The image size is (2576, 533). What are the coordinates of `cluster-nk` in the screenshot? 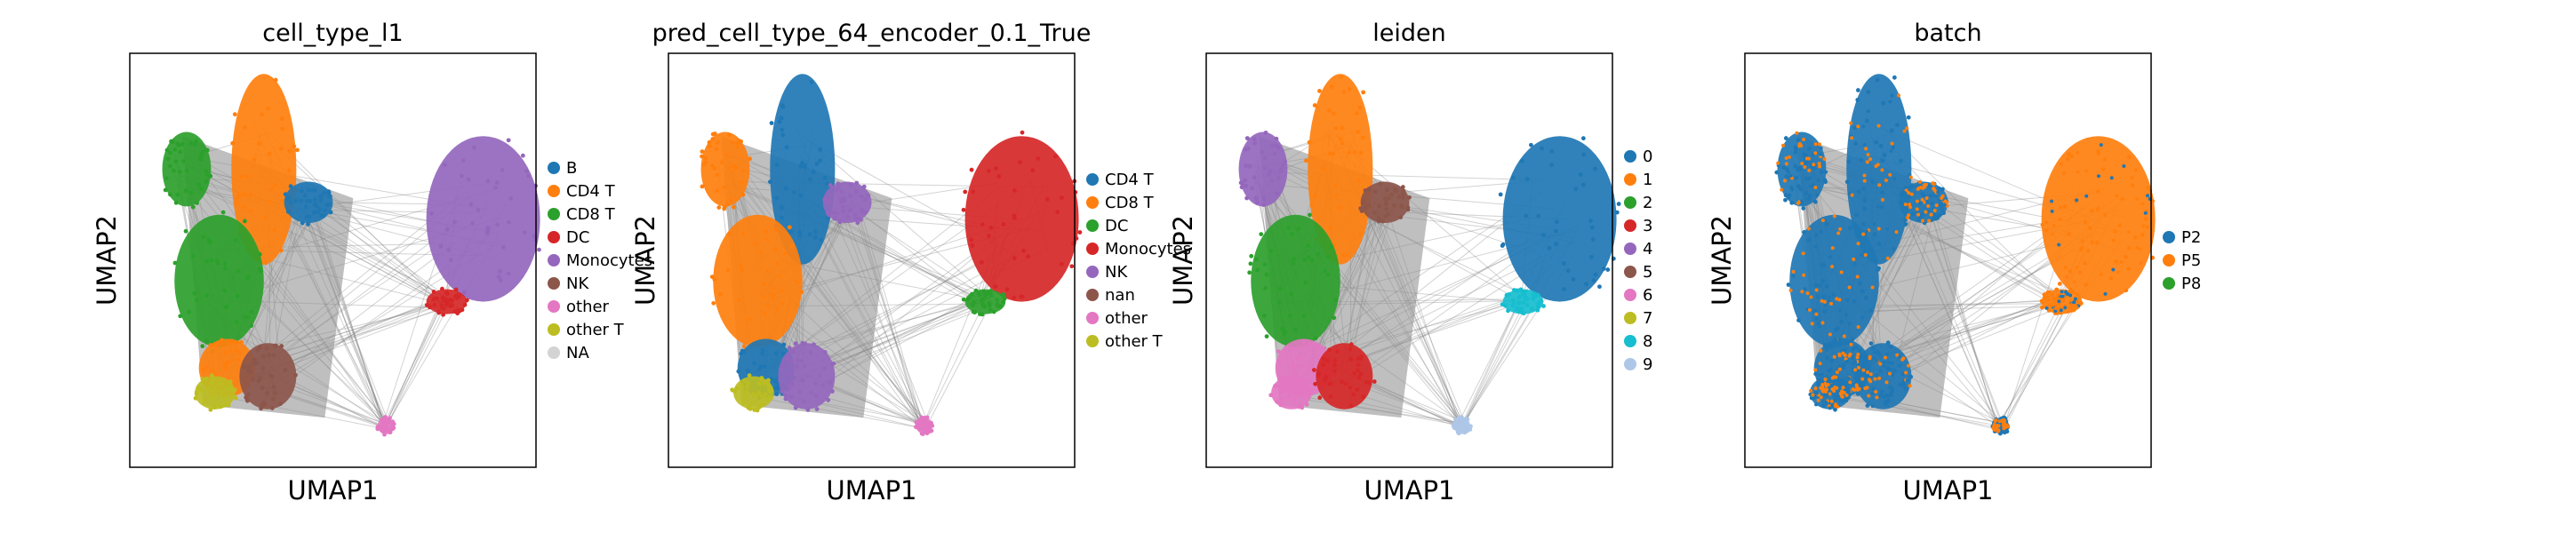 It's located at (847, 203).